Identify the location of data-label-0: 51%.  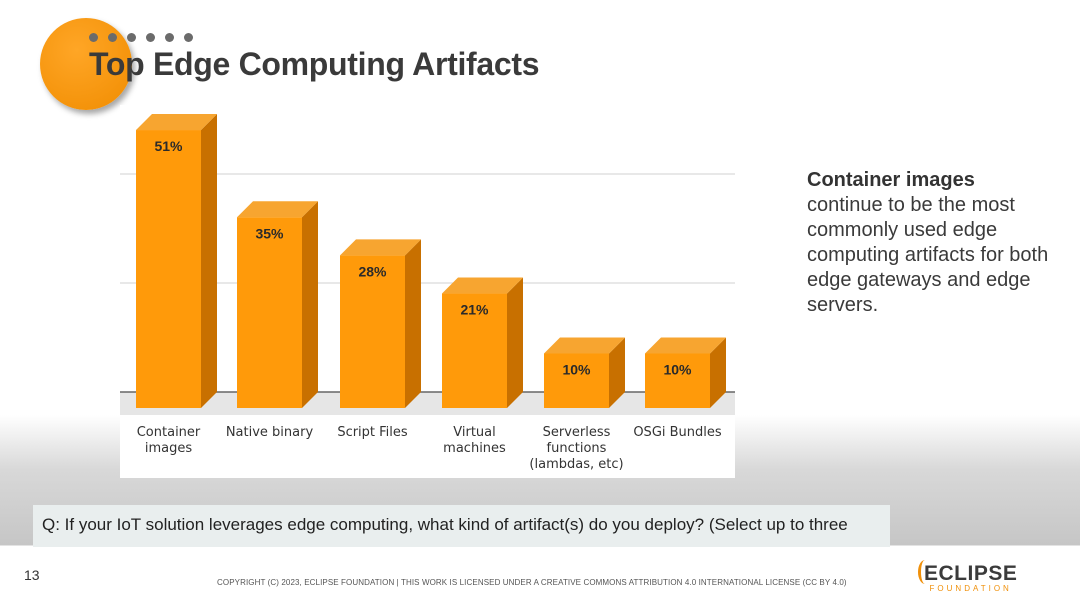
(168, 146).